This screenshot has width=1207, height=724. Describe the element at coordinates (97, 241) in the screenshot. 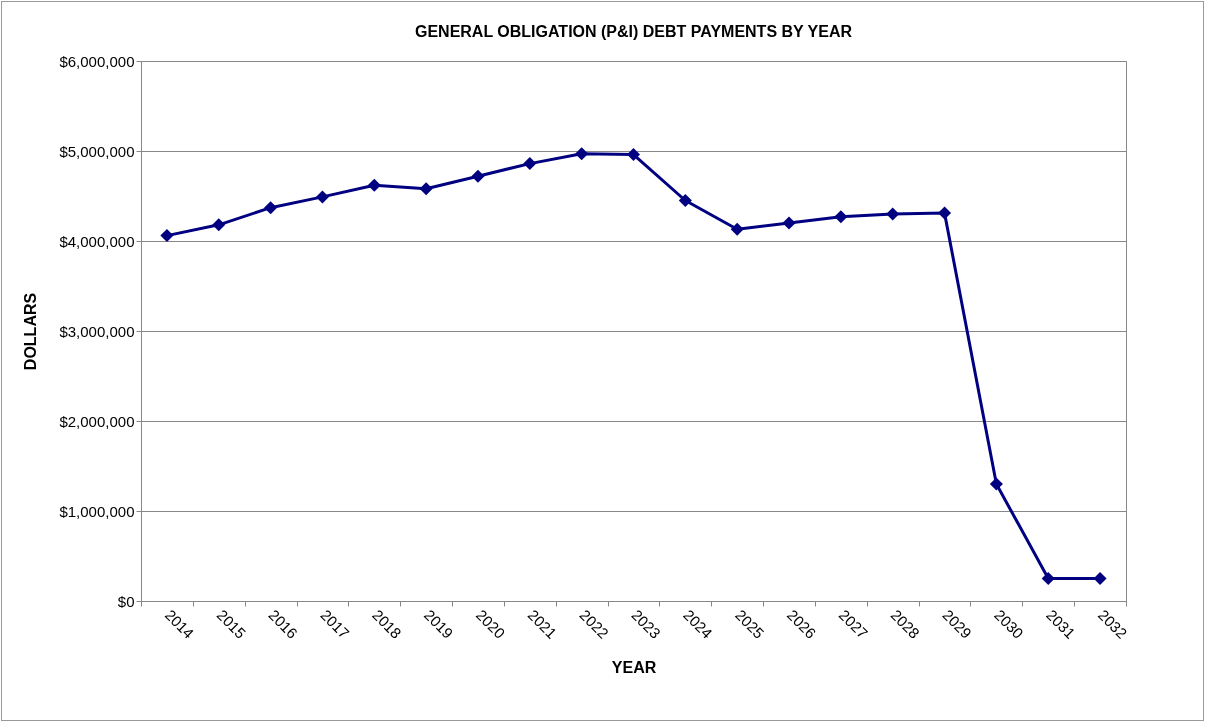

I see `y-tick-label: $4,000,000` at that location.